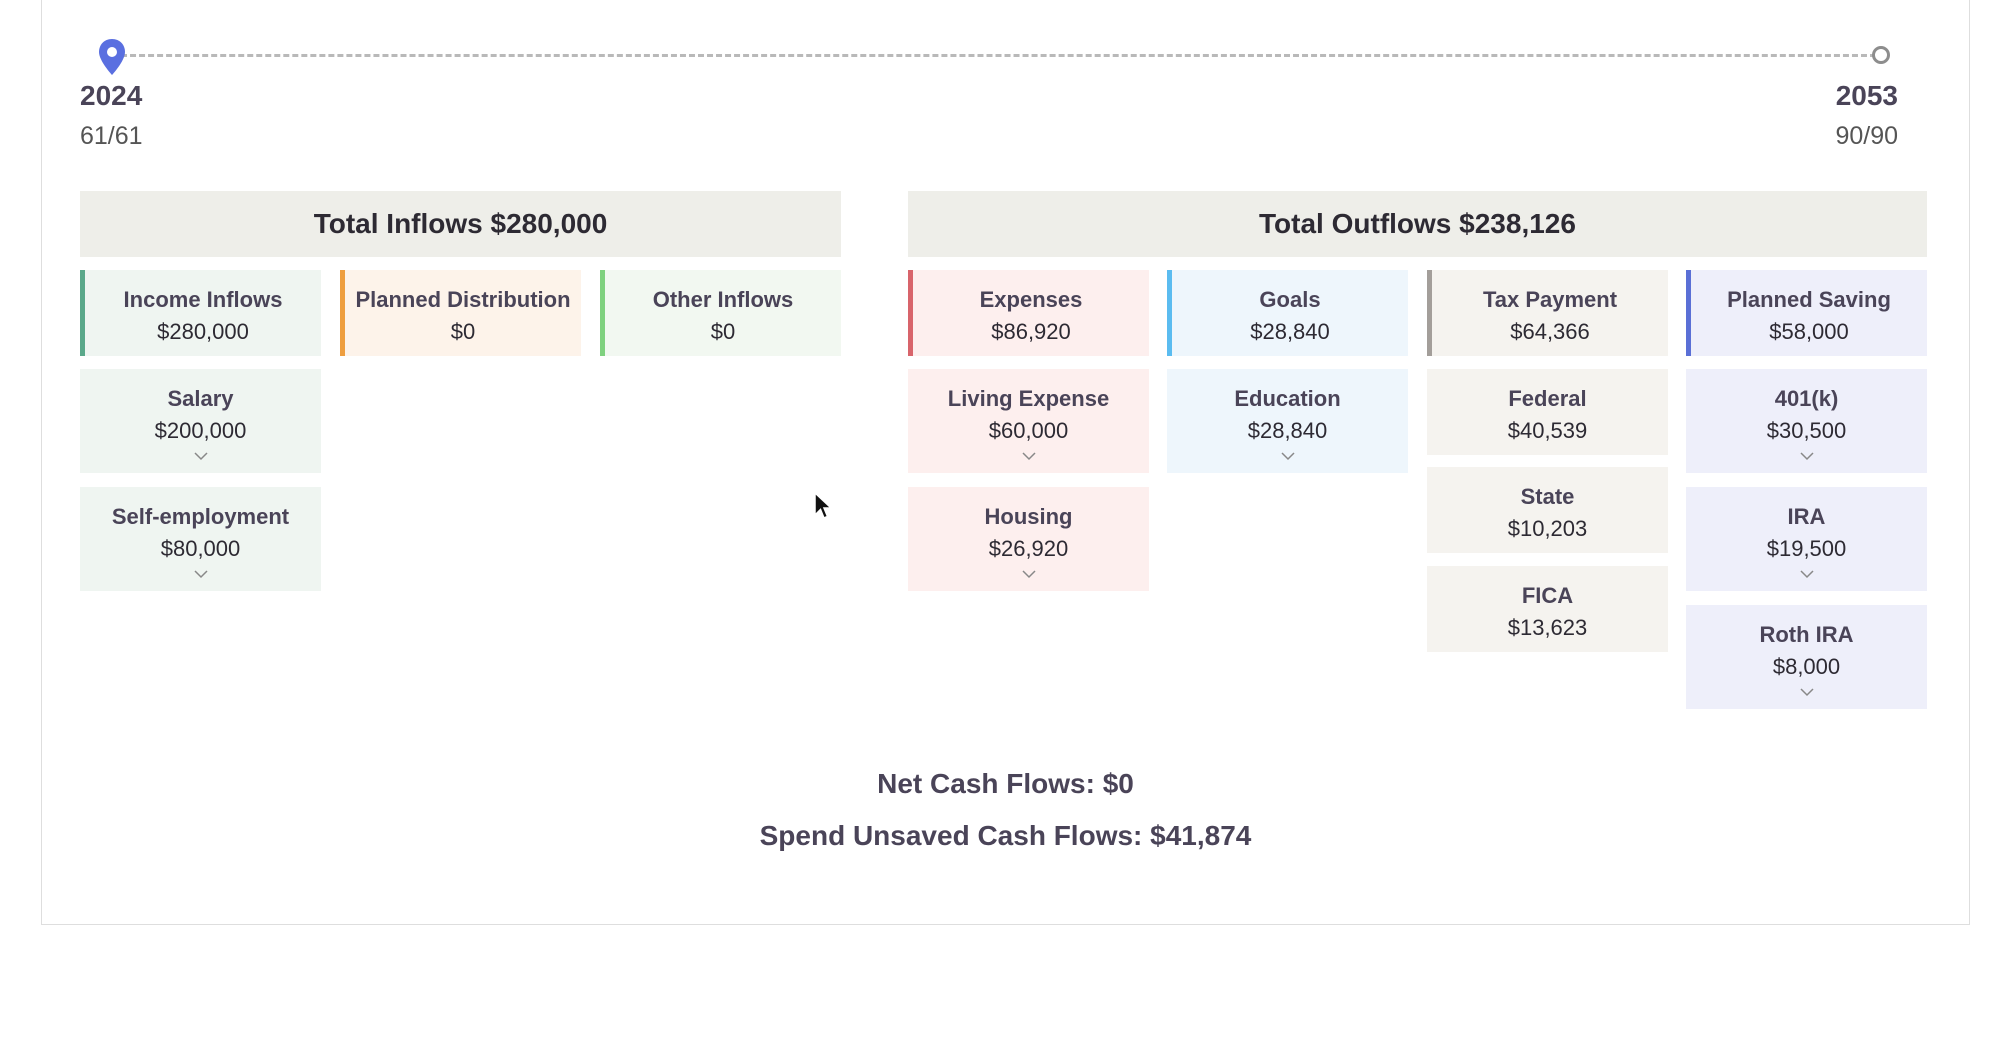 The image size is (2000, 1037). I want to click on planned-saving-card: Planned Saving $58,000, so click(1806, 313).